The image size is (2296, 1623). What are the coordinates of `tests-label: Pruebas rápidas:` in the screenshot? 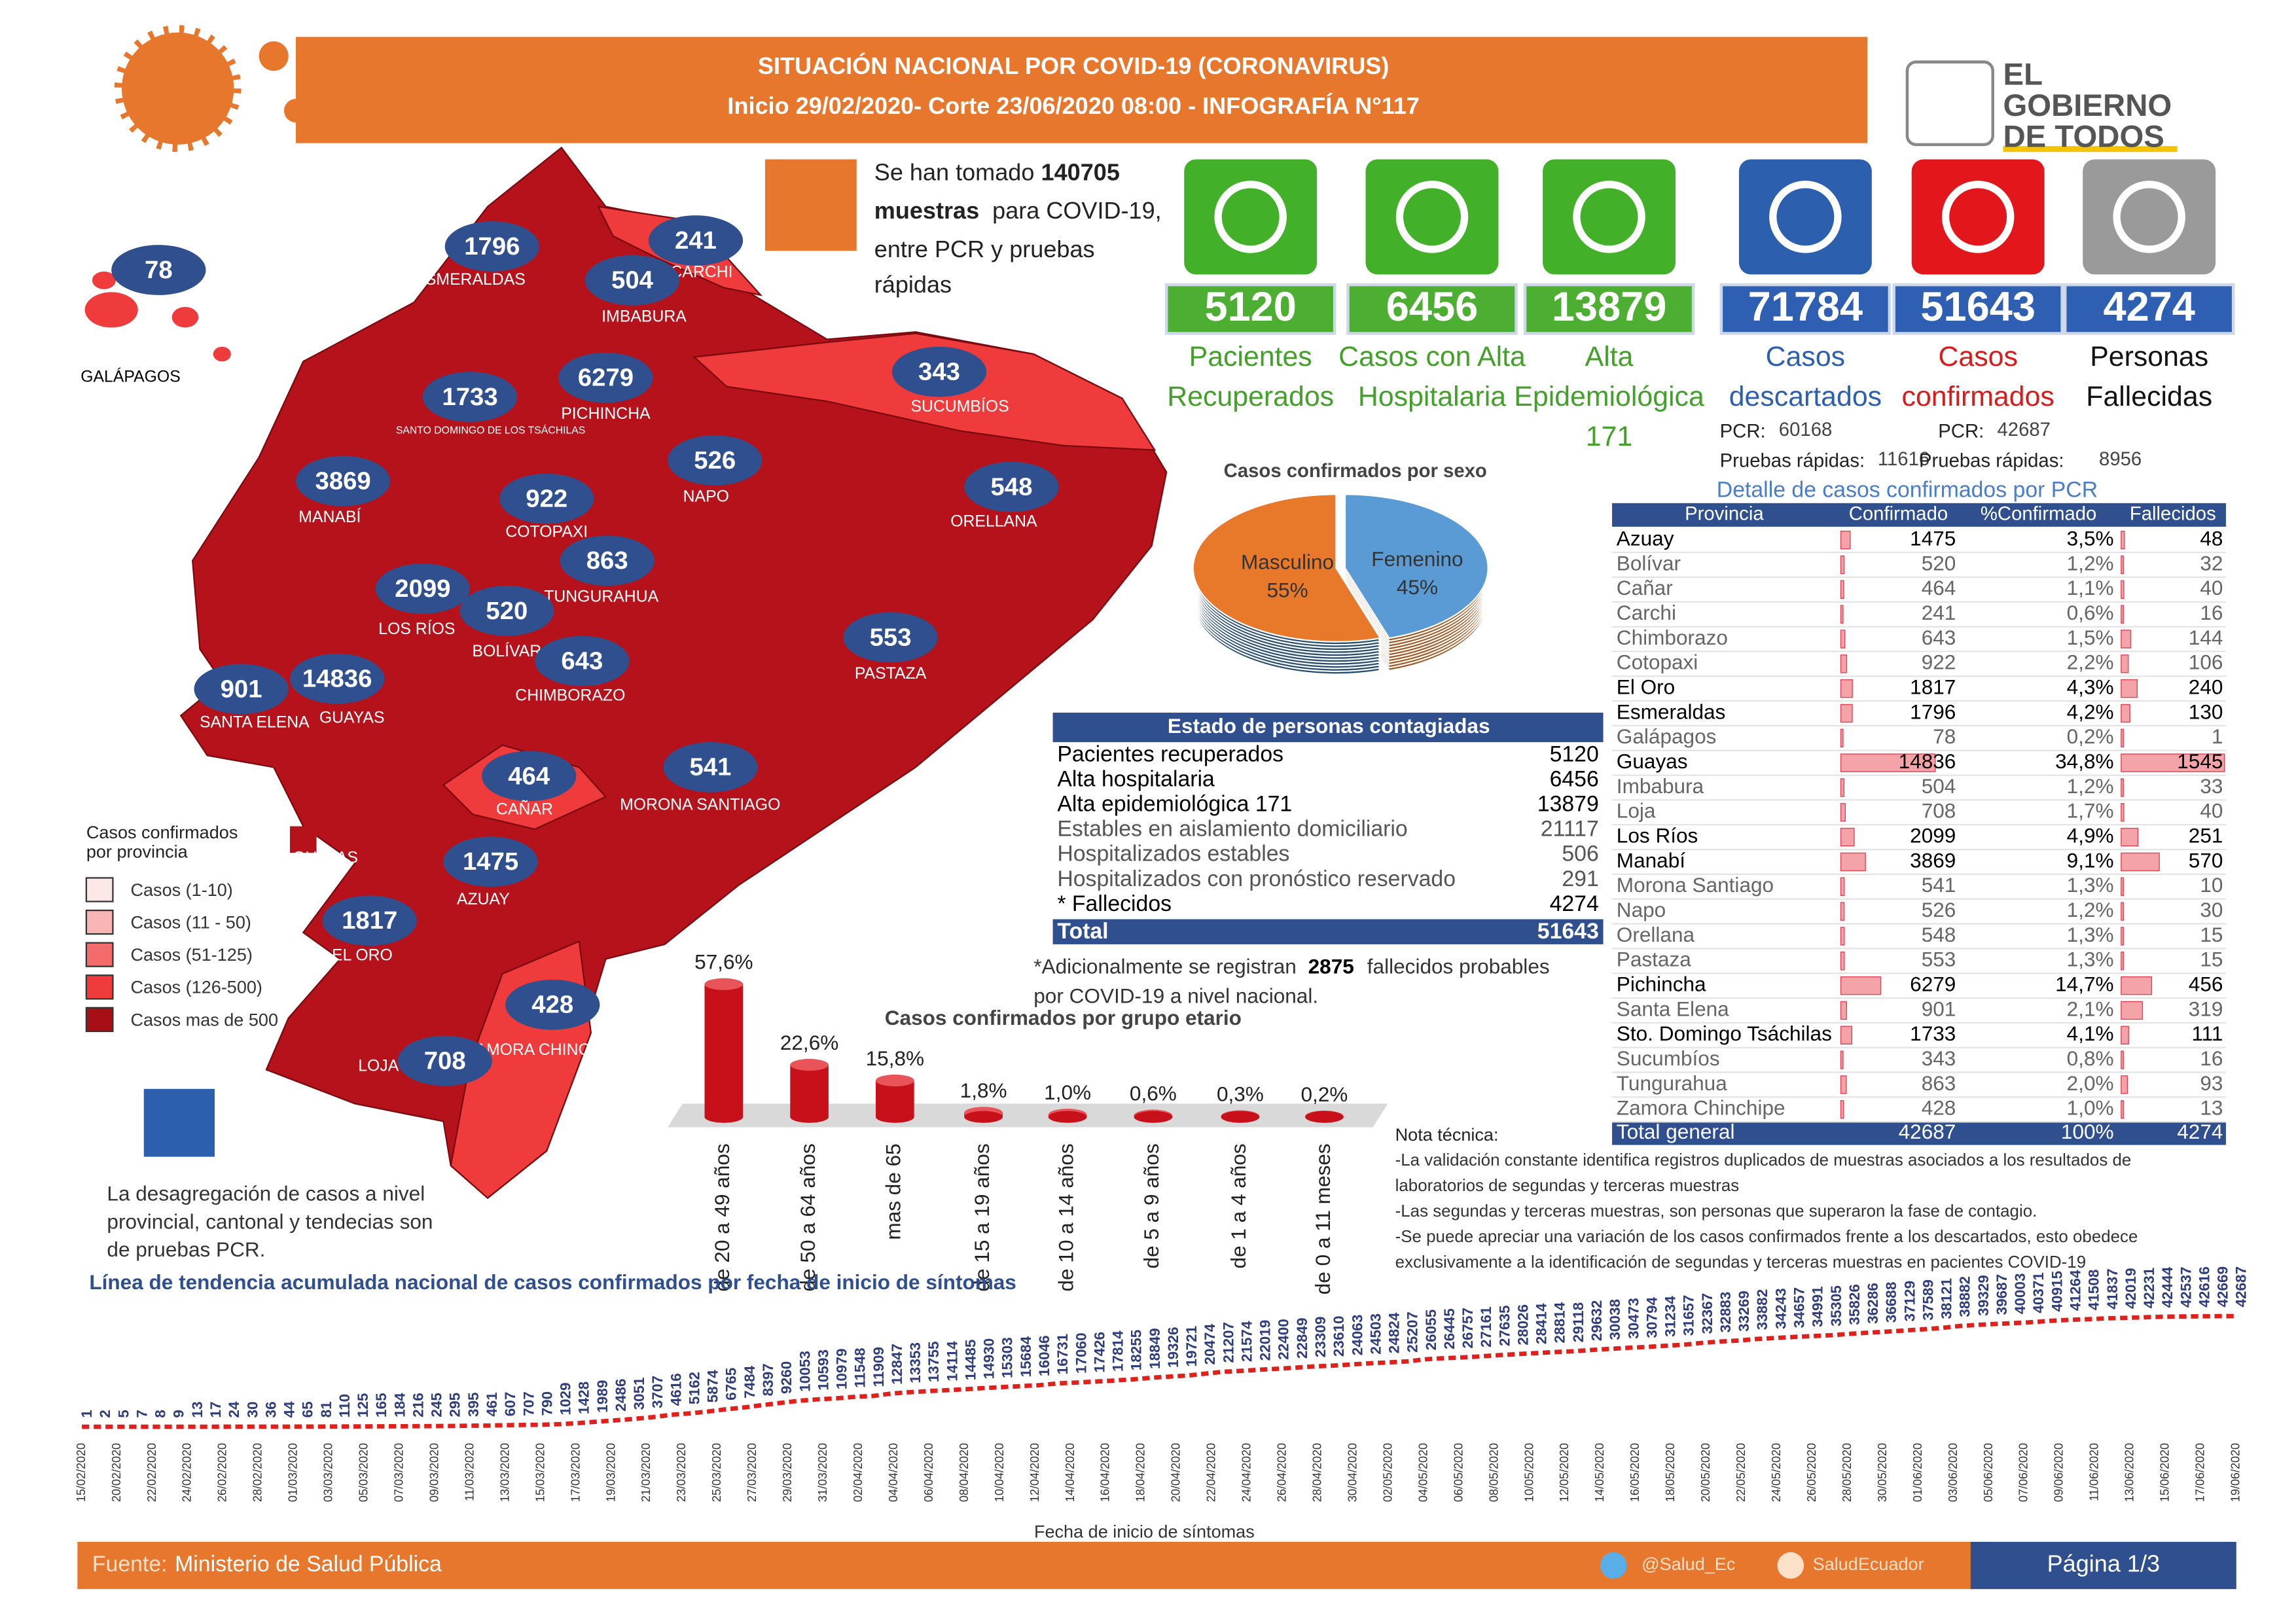 It's located at (1991, 461).